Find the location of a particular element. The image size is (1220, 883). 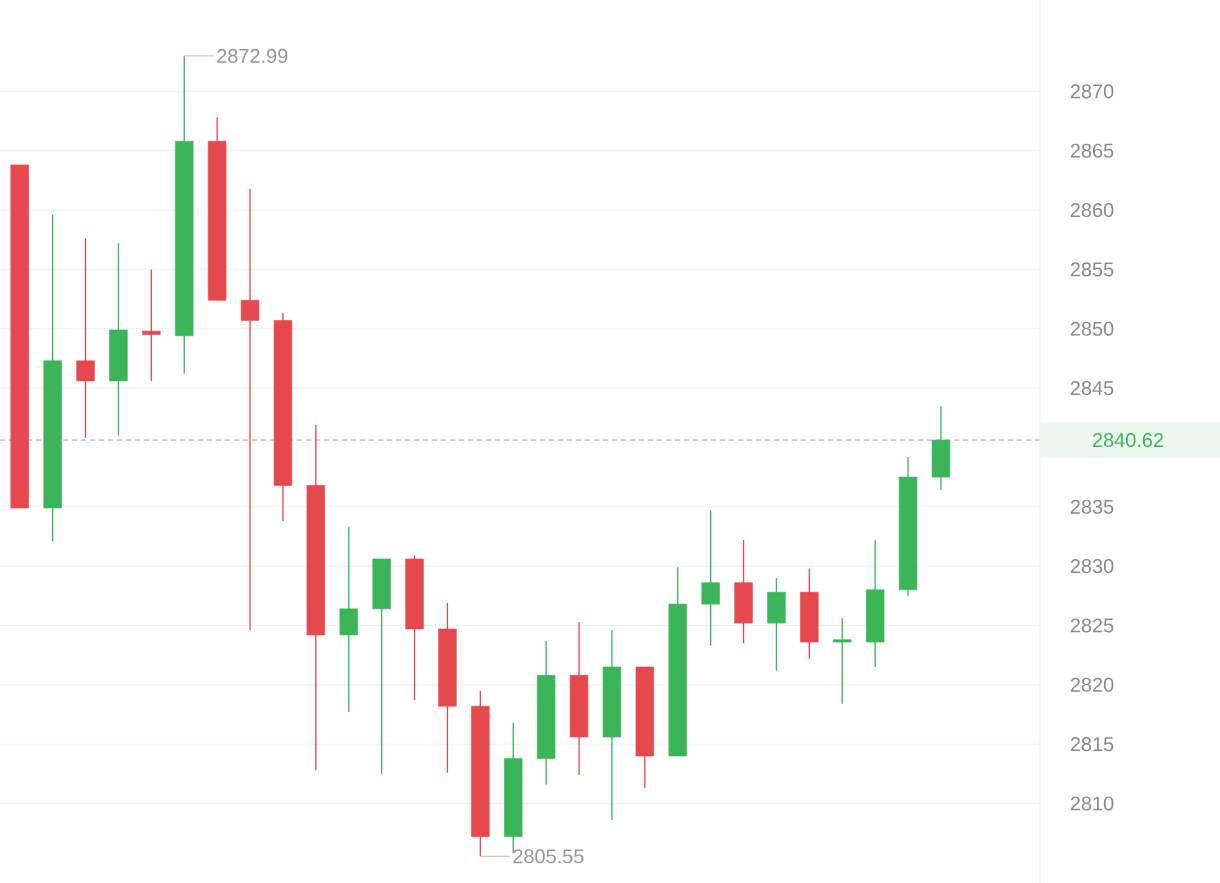

annotation: 2805.55 is located at coordinates (548, 856).